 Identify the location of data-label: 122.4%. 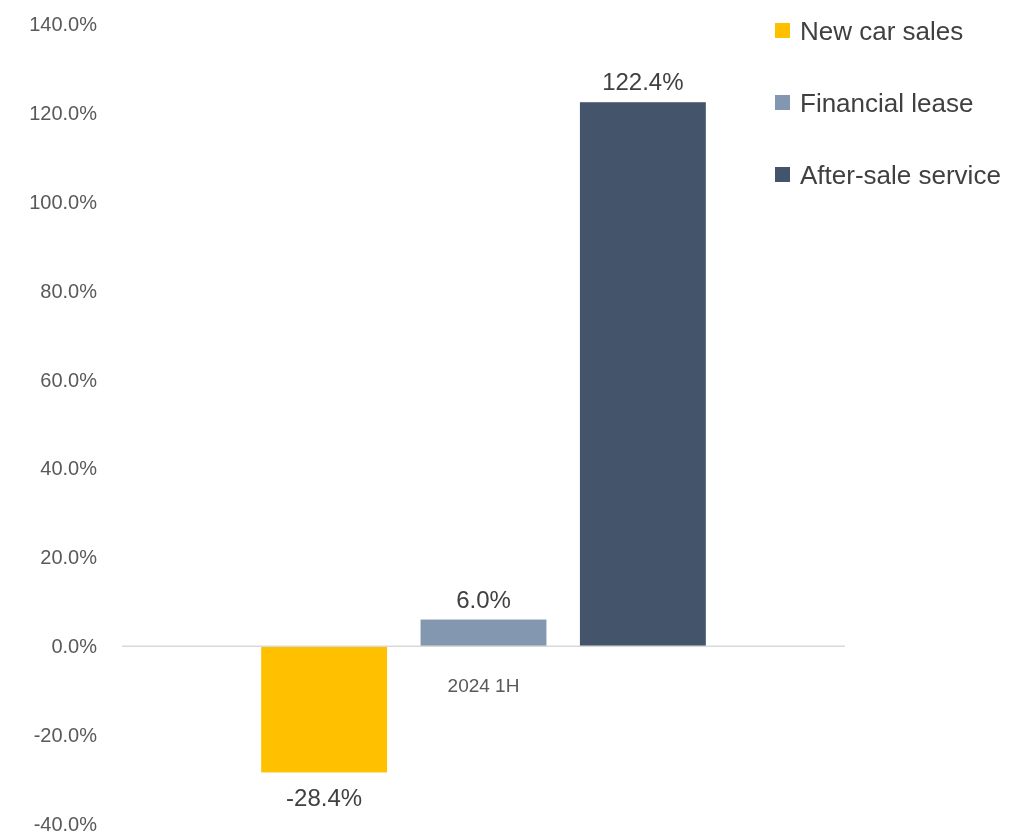
(643, 82).